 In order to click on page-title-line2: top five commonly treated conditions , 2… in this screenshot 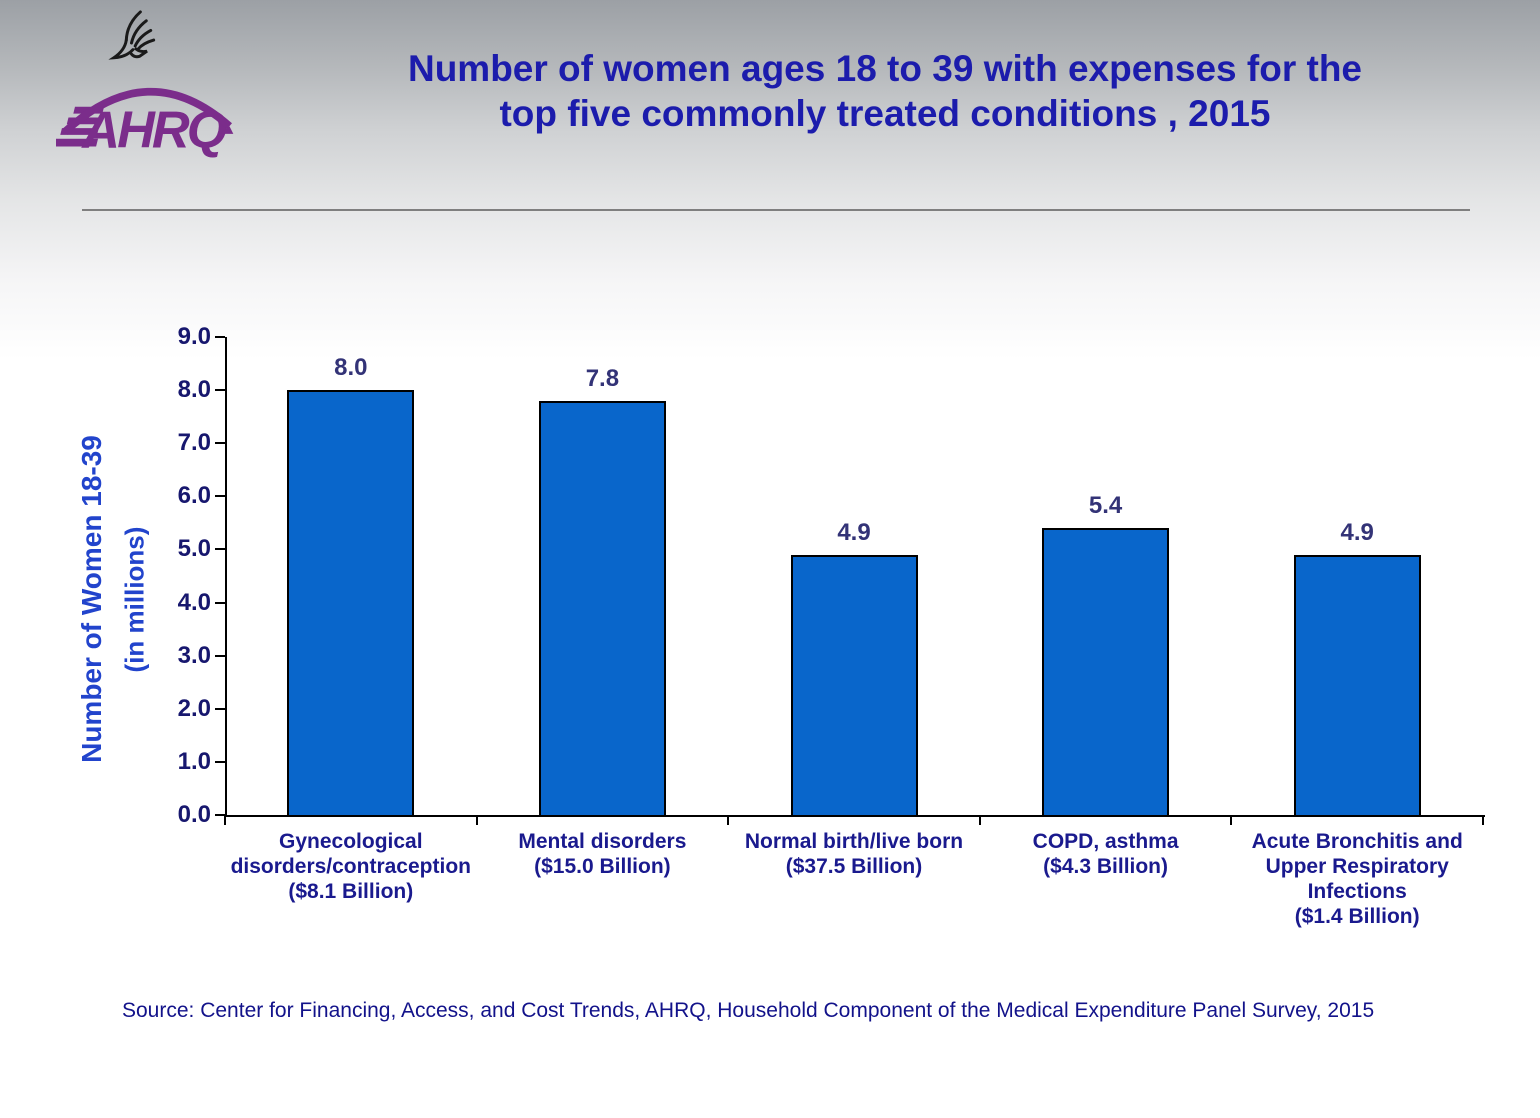, I will do `click(885, 114)`.